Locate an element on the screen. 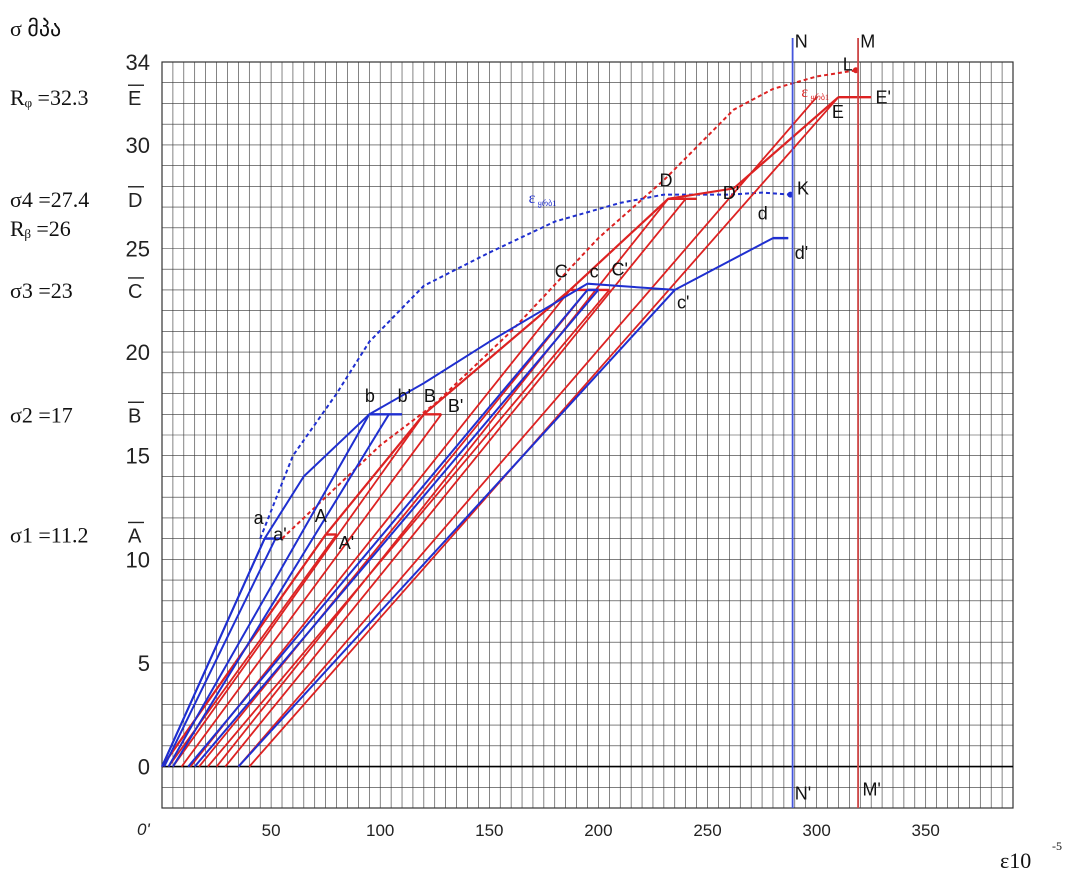  point-label: d is located at coordinates (763, 213).